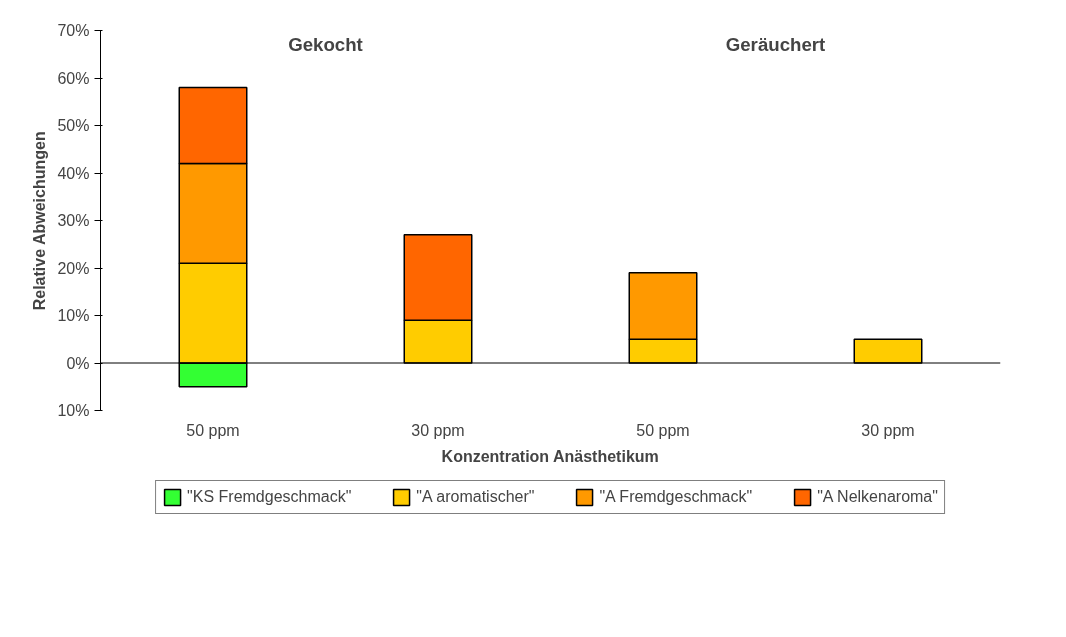  What do you see at coordinates (73, 78) in the screenshot?
I see `y-tick-label: 60%` at bounding box center [73, 78].